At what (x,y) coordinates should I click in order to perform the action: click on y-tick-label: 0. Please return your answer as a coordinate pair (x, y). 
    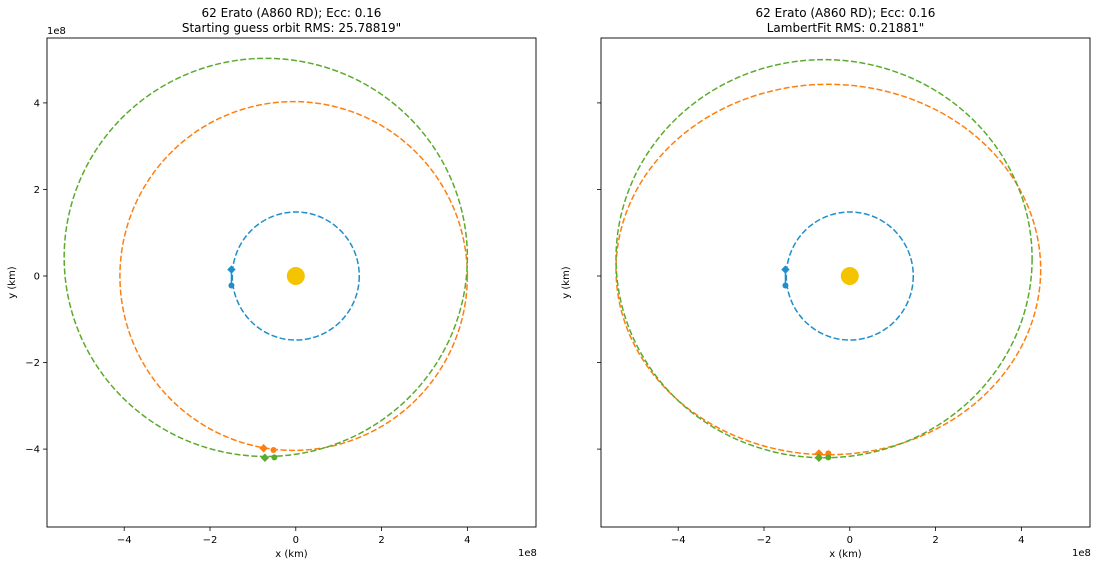
    Looking at the image, I should click on (37, 277).